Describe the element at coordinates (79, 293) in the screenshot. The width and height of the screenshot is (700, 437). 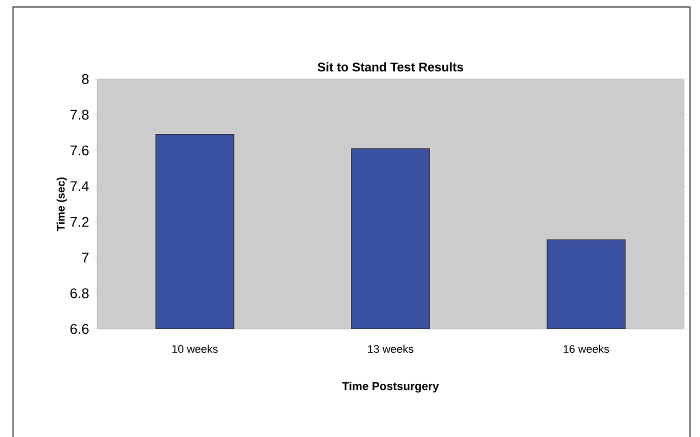
I see `y-tick-label: 6.8` at that location.